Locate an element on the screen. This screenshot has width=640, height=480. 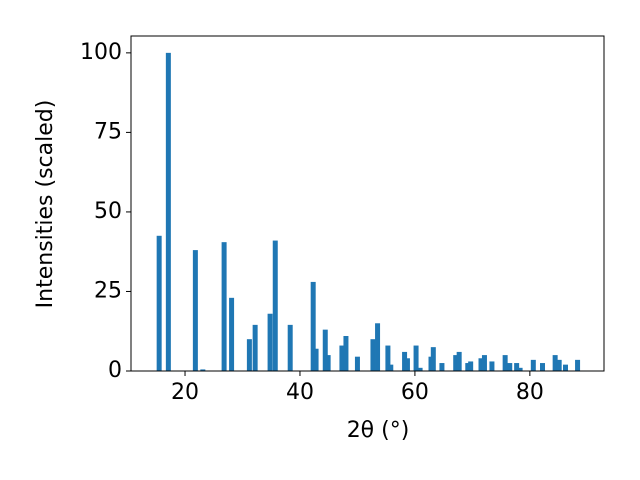
x-tick-label: 80 is located at coordinates (530, 392).